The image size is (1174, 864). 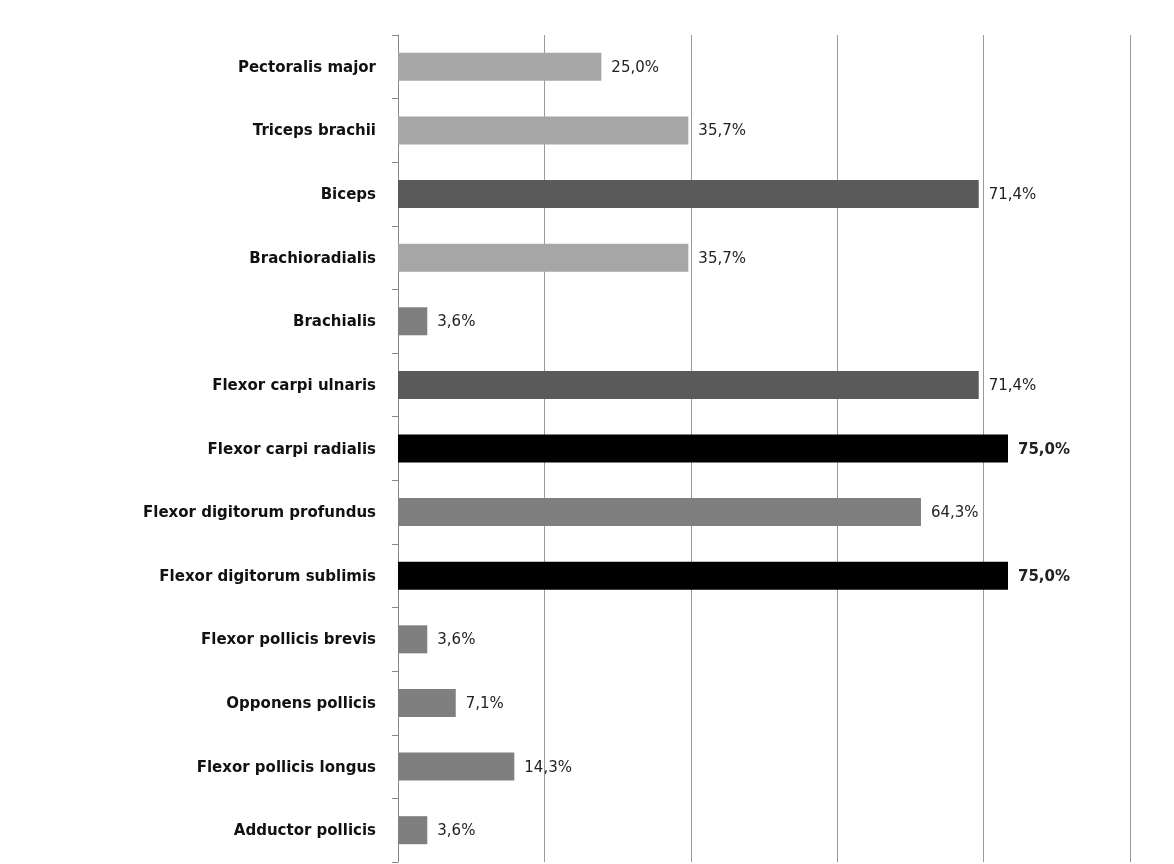 I want to click on y-tick-label: Brachioradialis, so click(x=313, y=257).